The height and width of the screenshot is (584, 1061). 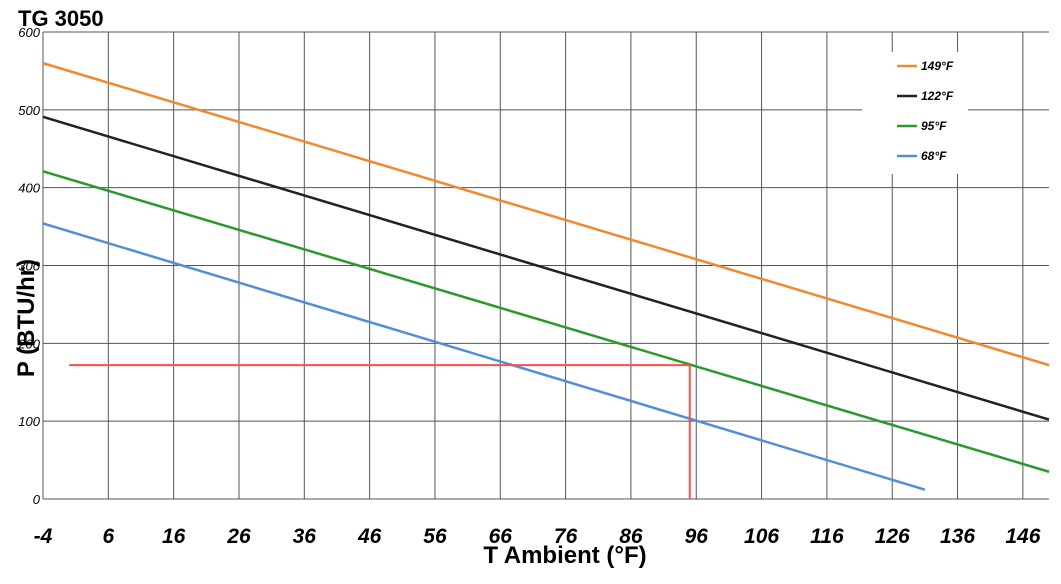 I want to click on y-tick-label-200: 200, so click(x=28, y=343).